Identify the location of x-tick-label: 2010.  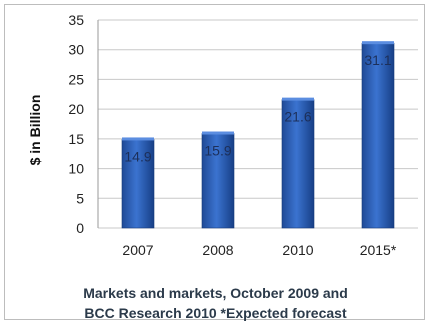
(297, 250).